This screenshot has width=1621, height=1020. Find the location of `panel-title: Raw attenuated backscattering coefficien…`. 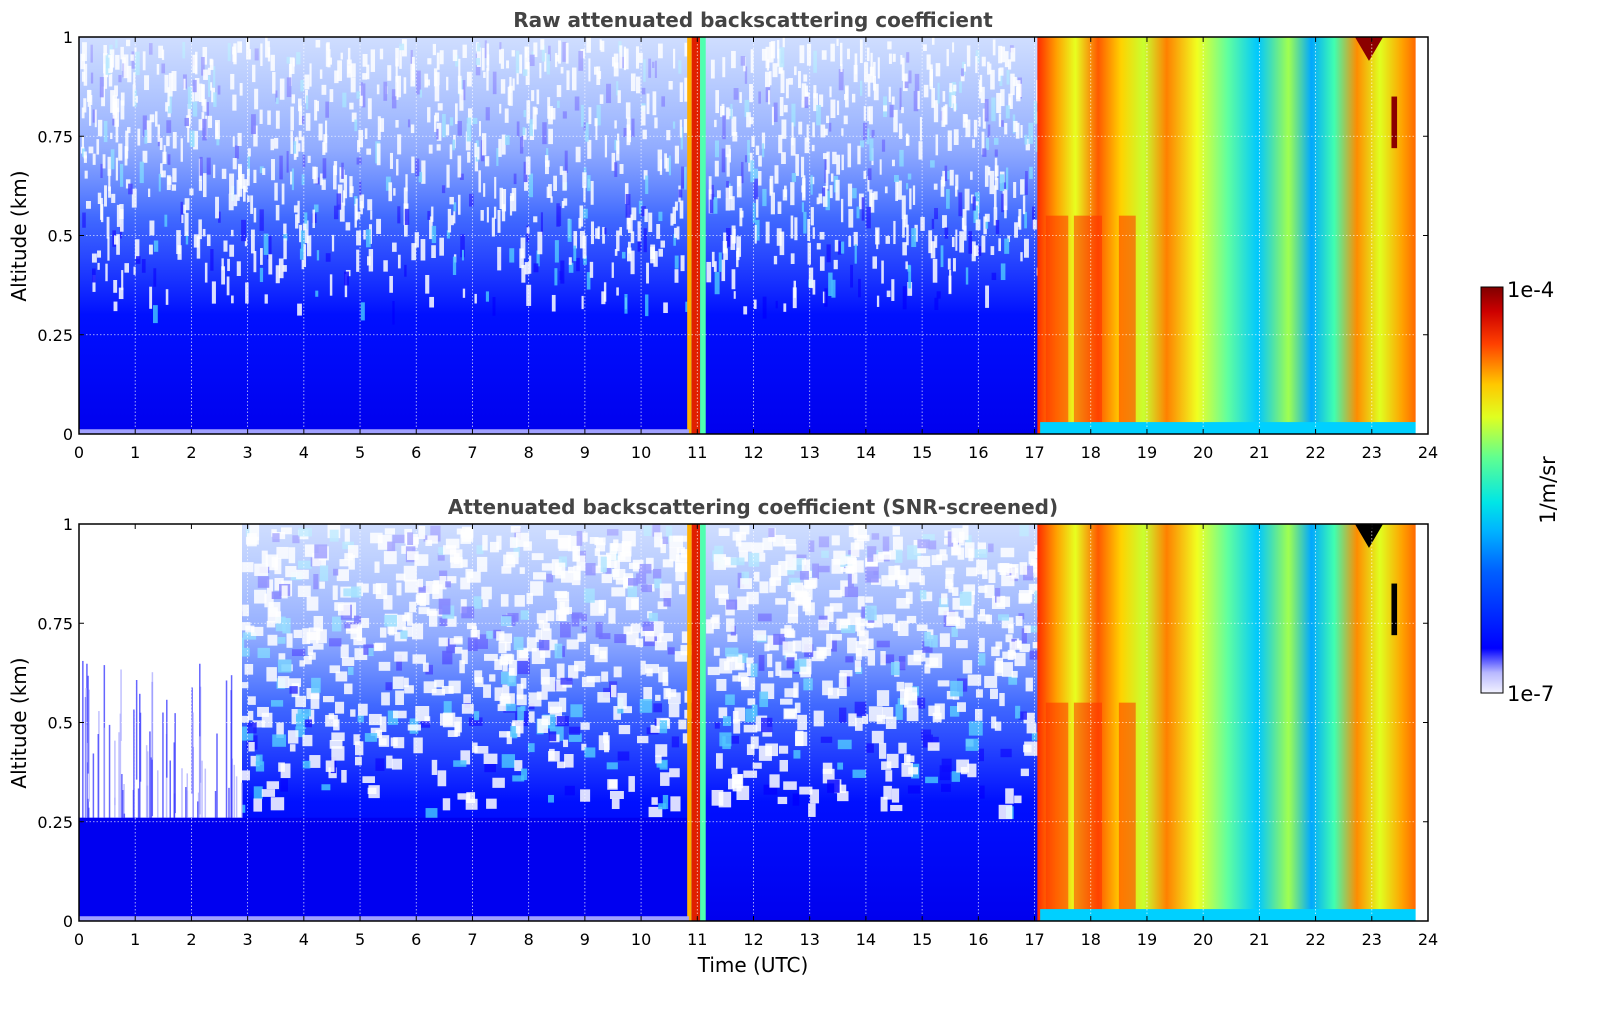

panel-title: Raw attenuated backscattering coefficien… is located at coordinates (753, 20).